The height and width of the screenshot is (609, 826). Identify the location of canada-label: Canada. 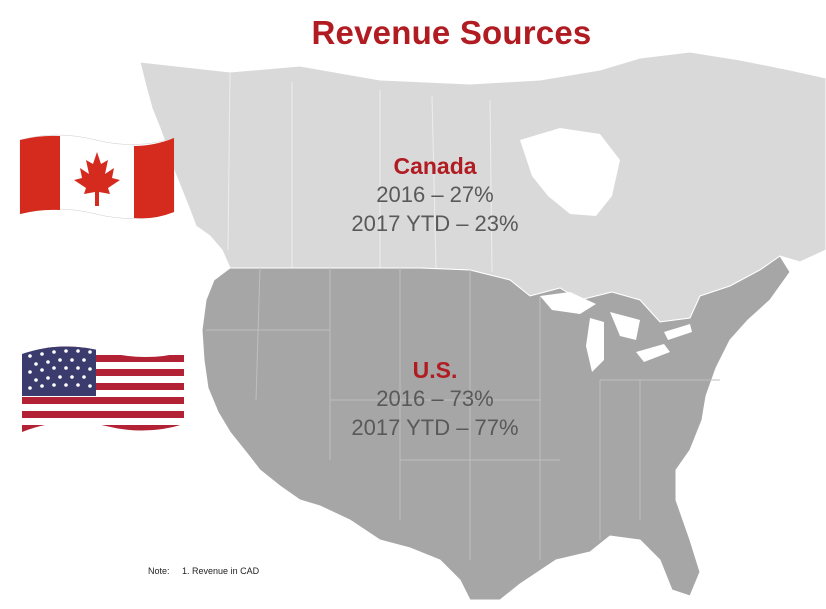
(435, 166).